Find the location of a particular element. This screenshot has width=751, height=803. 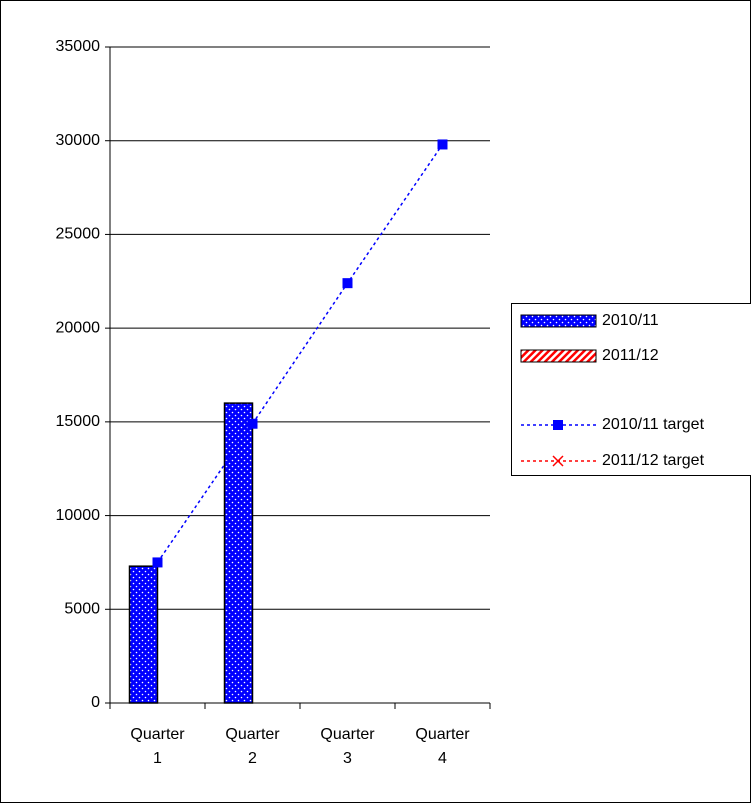

legend-box is located at coordinates (631, 389).